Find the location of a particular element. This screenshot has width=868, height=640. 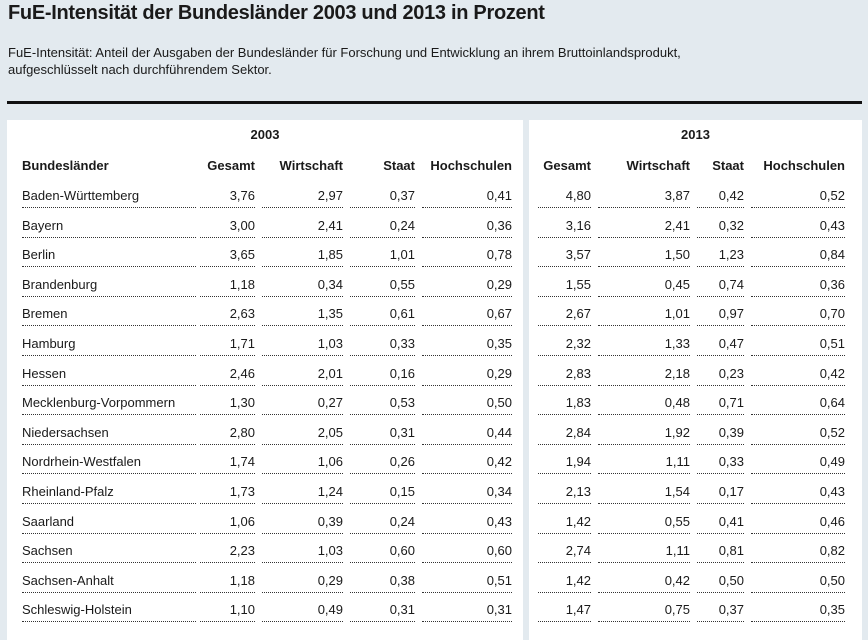

cell-value: 2,46 is located at coordinates (242, 373).